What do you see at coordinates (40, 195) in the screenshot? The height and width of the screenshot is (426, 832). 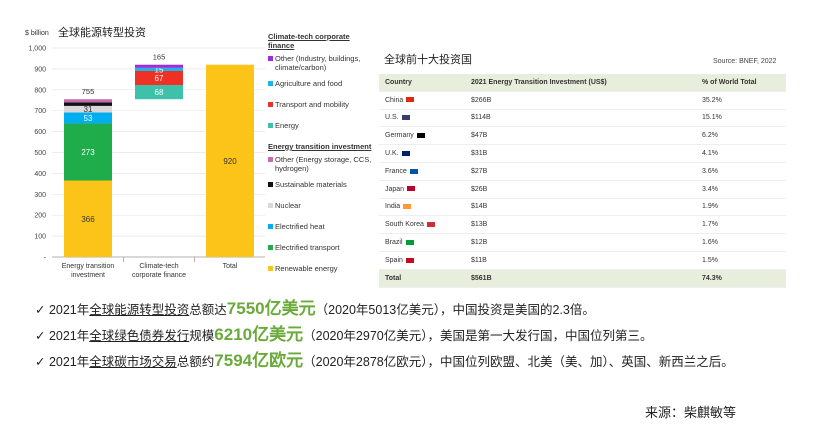 I see `y-tick-label: 300` at bounding box center [40, 195].